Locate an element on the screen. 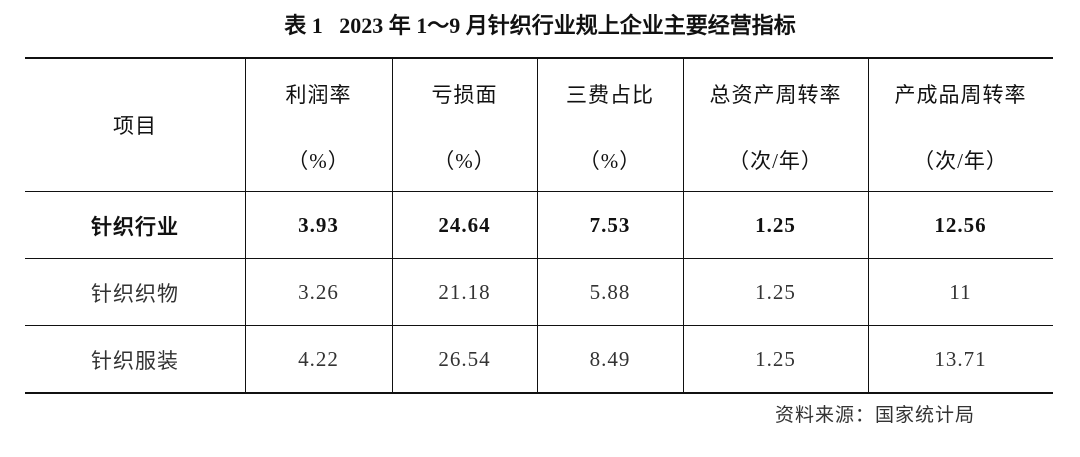 The width and height of the screenshot is (1080, 457). table-cell: 11 is located at coordinates (960, 292).